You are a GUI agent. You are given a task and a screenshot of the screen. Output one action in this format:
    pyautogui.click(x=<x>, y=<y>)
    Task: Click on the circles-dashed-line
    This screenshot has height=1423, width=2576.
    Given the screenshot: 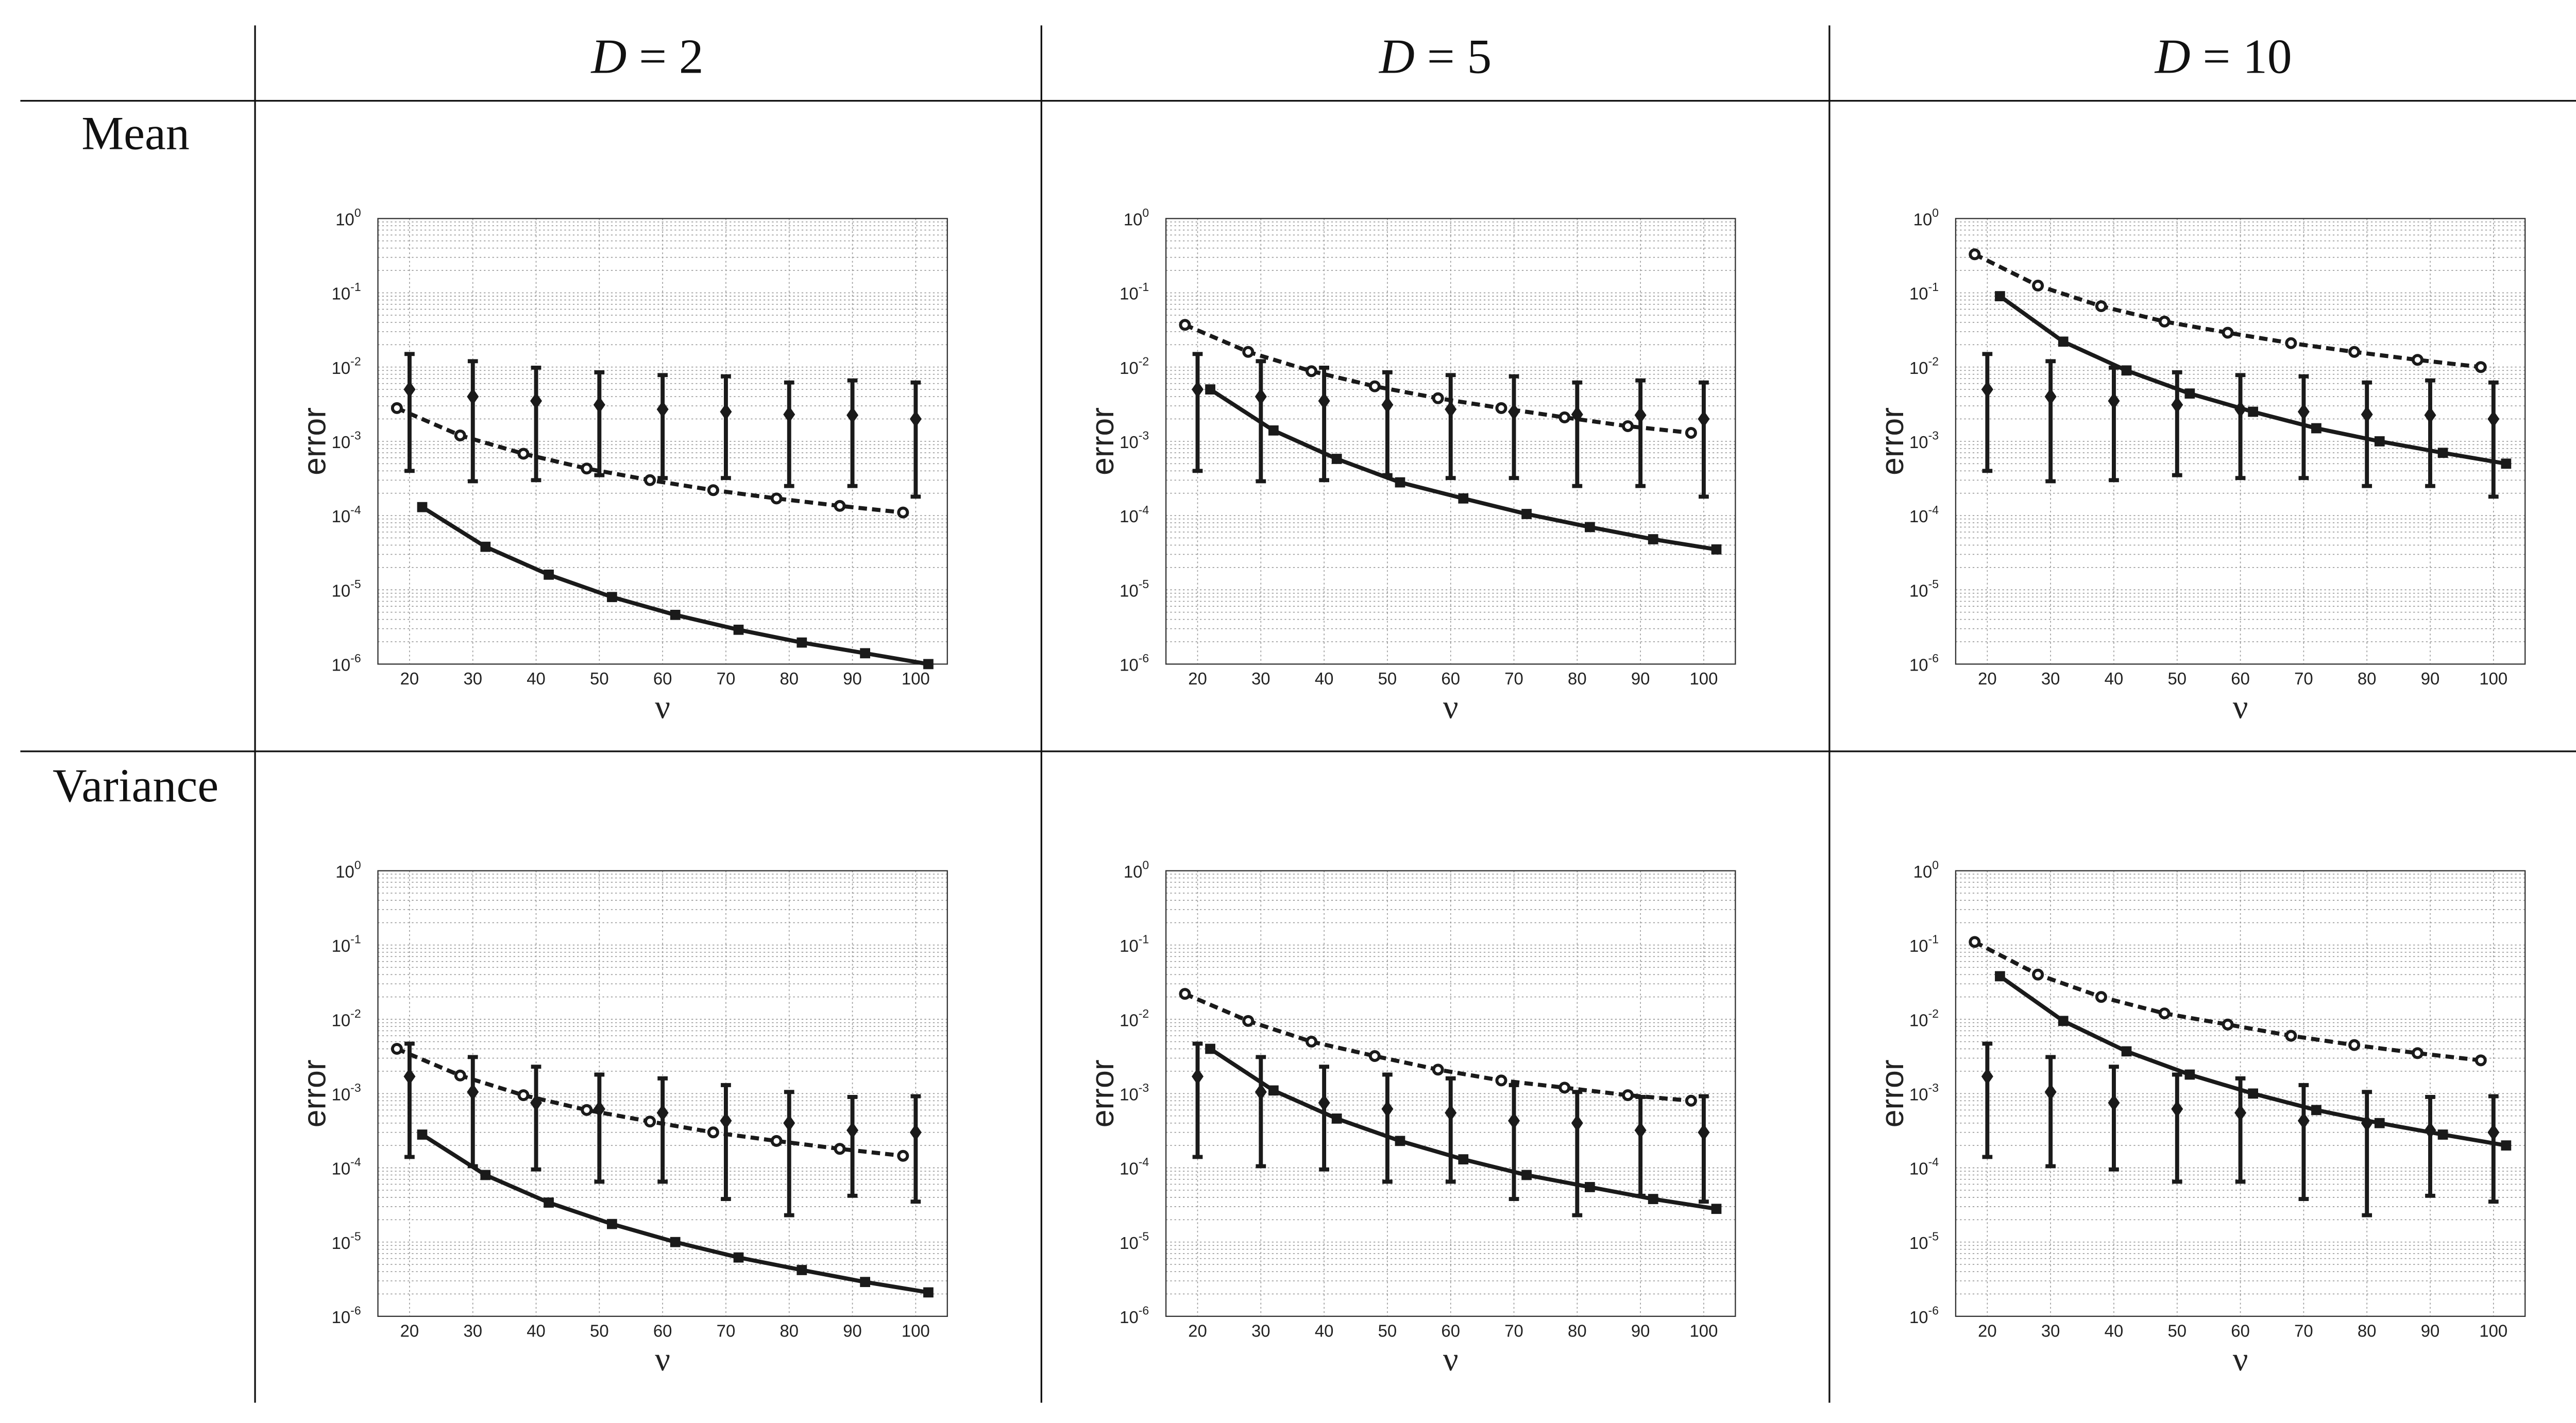 What is the action you would take?
    pyautogui.click(x=2227, y=1001)
    